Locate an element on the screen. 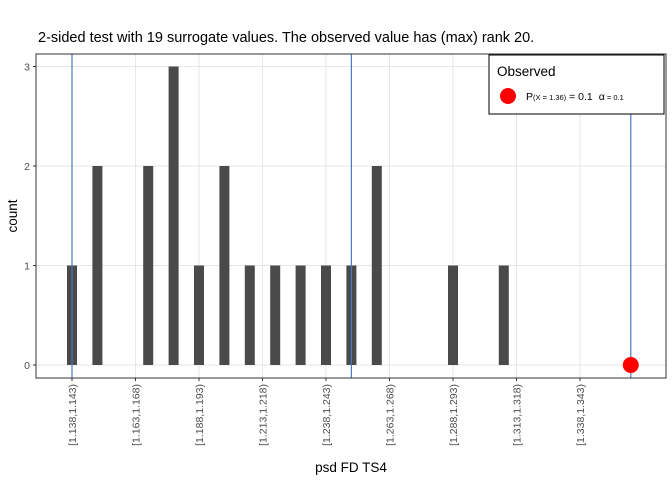  x-tick-label: [1.188,1.193) is located at coordinates (200, 415).